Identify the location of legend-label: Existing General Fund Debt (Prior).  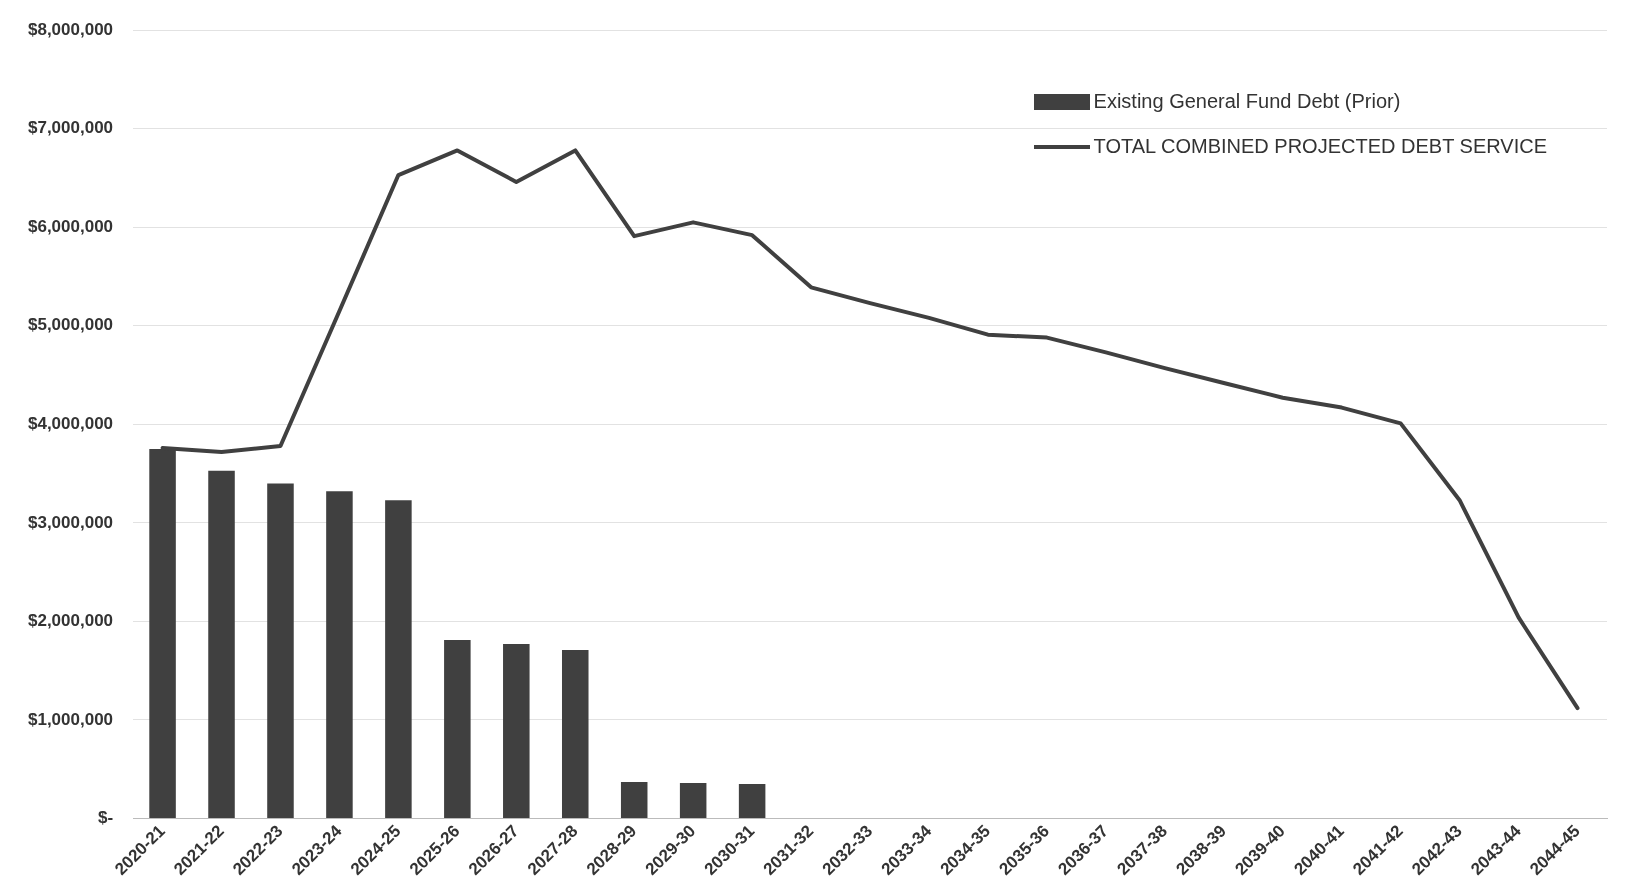
(1247, 101).